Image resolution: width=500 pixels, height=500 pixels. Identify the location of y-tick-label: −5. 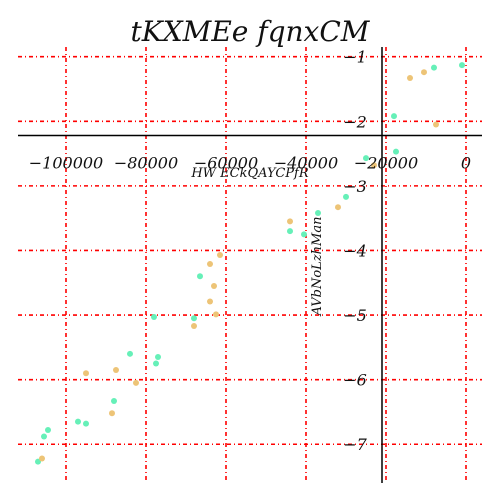
(355, 315).